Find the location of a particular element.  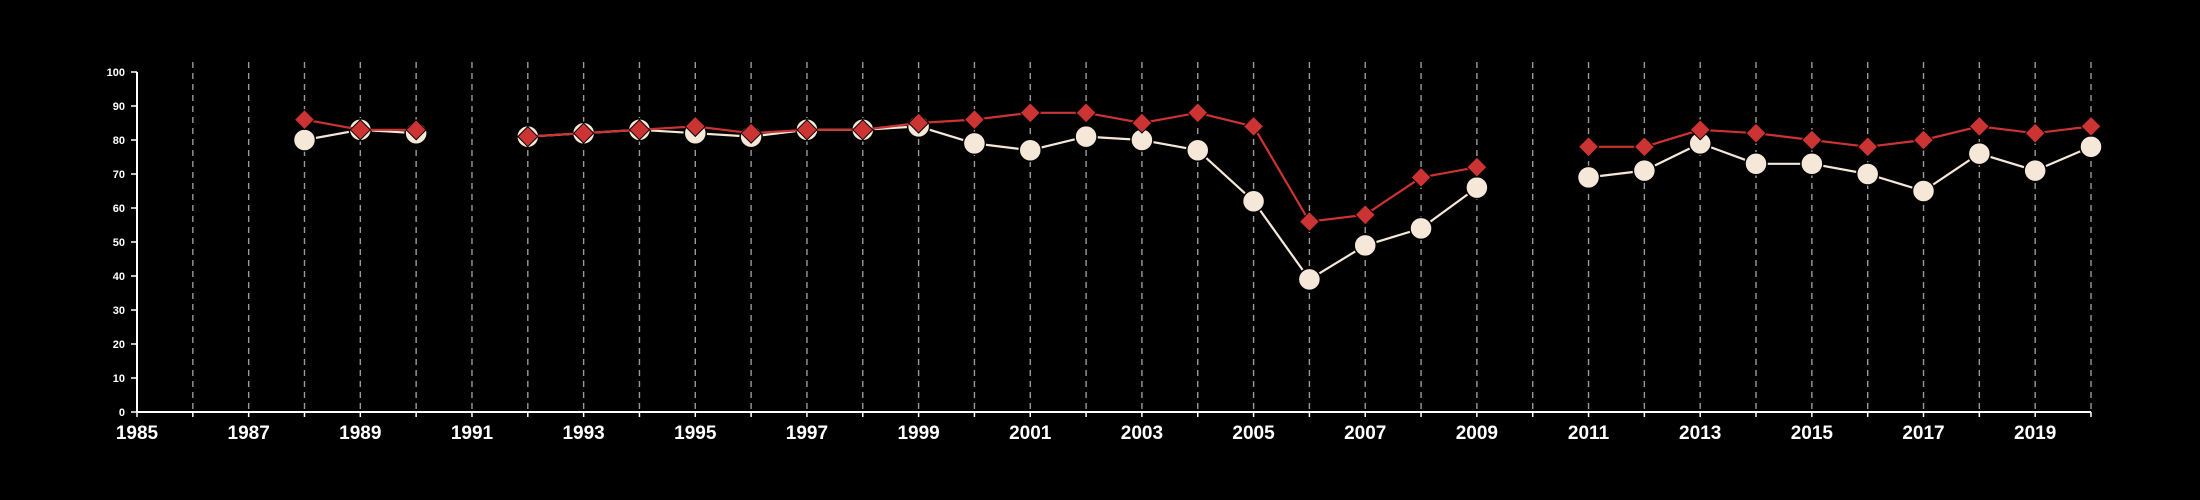

y-tick-label-0: 0 is located at coordinates (122, 413).